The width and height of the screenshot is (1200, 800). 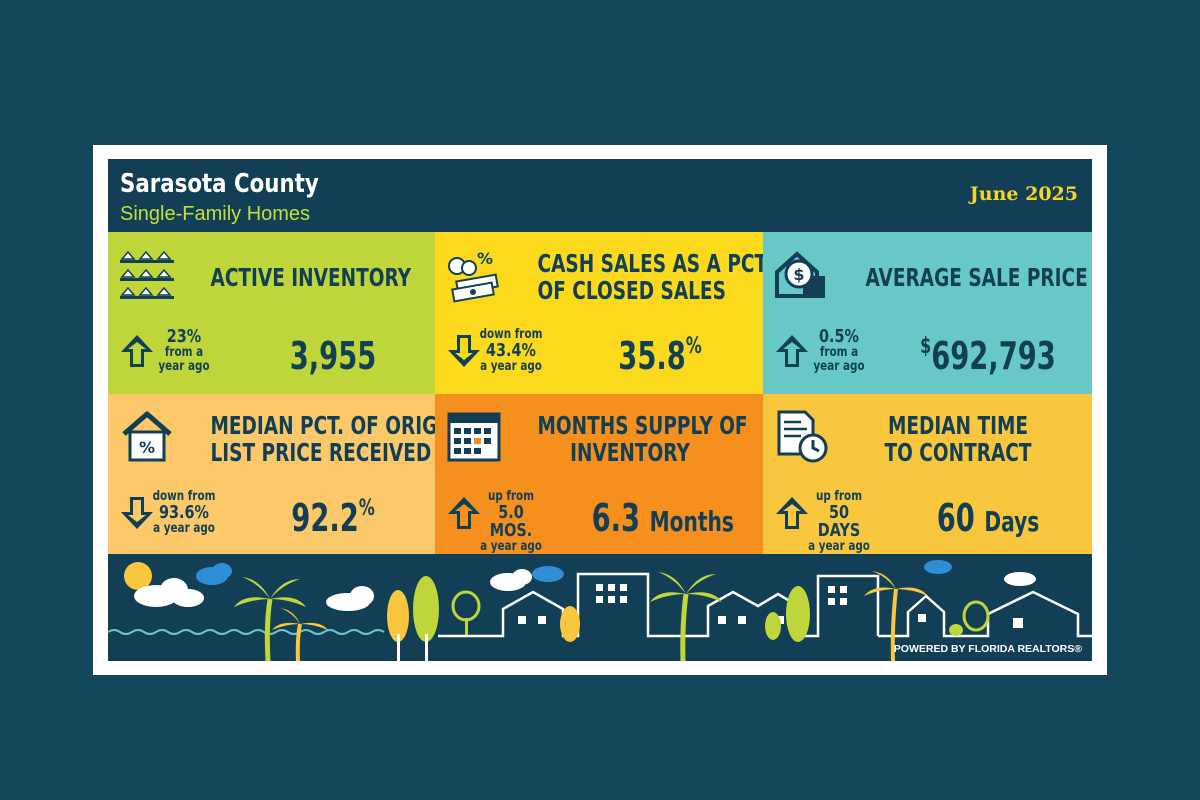 I want to click on change-indicator: down from 93.6% a year ago, so click(x=173, y=518).